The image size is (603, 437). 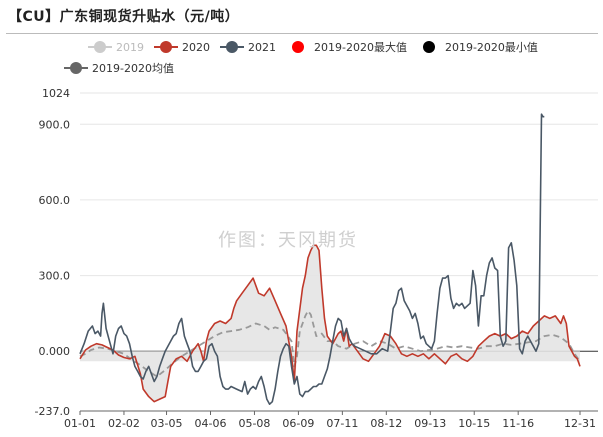 What do you see at coordinates (298, 423) in the screenshot?
I see `x-tick-label: 06-09` at bounding box center [298, 423].